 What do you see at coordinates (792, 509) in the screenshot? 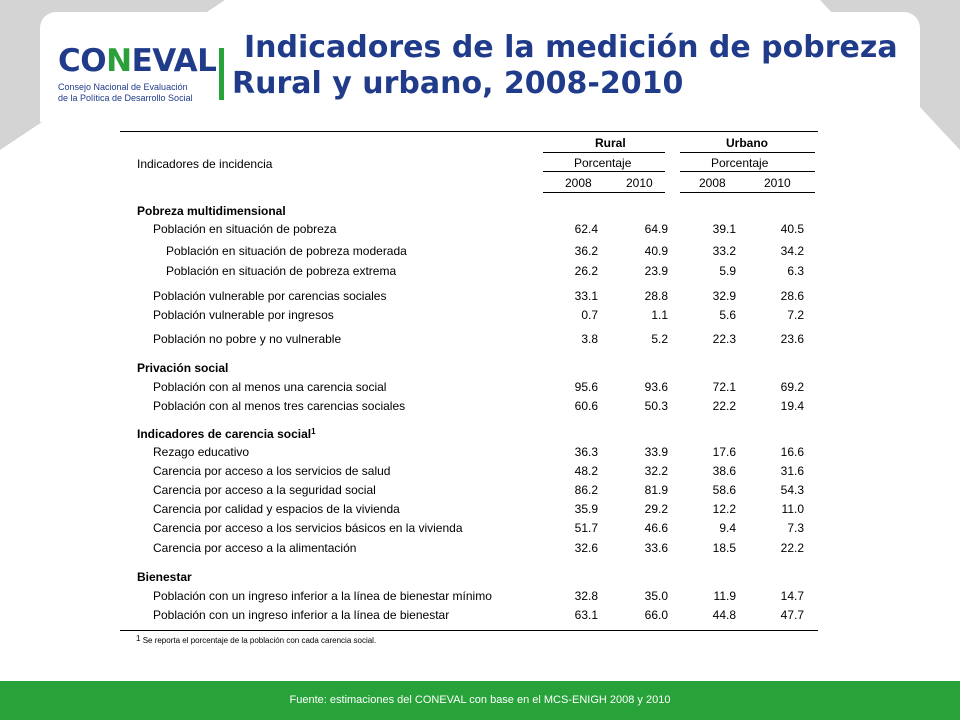
I see `cell-value: 11.0` at bounding box center [792, 509].